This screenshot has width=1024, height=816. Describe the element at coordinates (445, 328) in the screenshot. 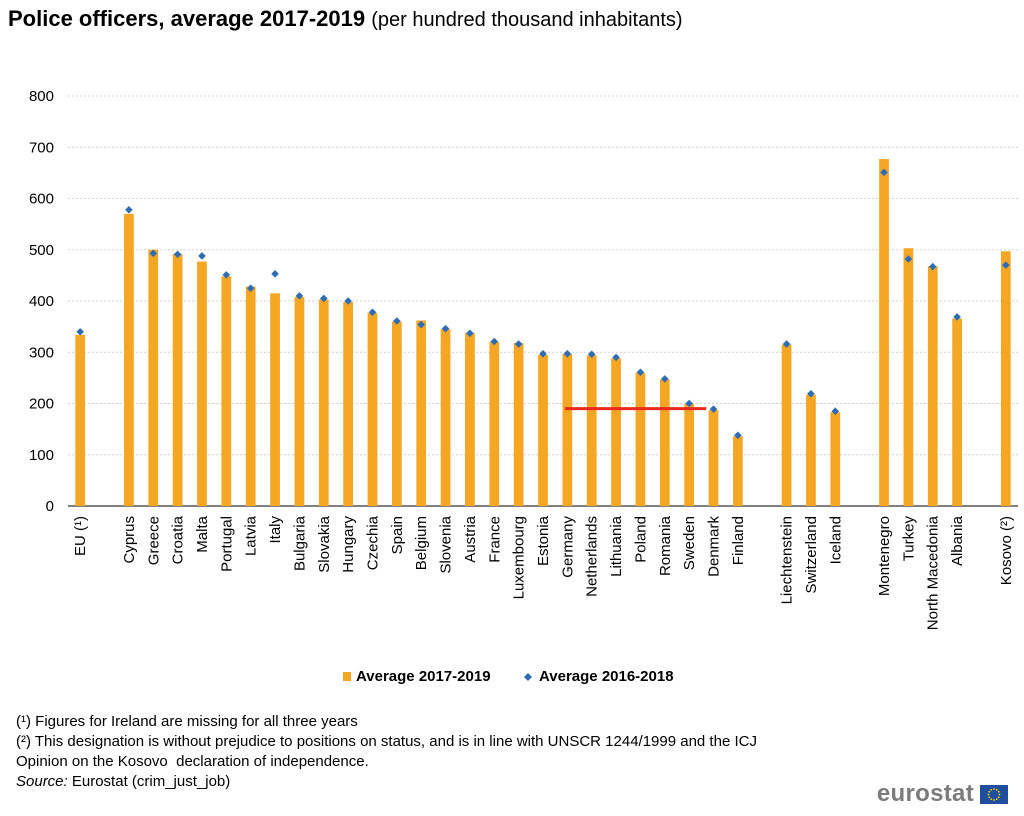

I see `marker-slovenia` at that location.